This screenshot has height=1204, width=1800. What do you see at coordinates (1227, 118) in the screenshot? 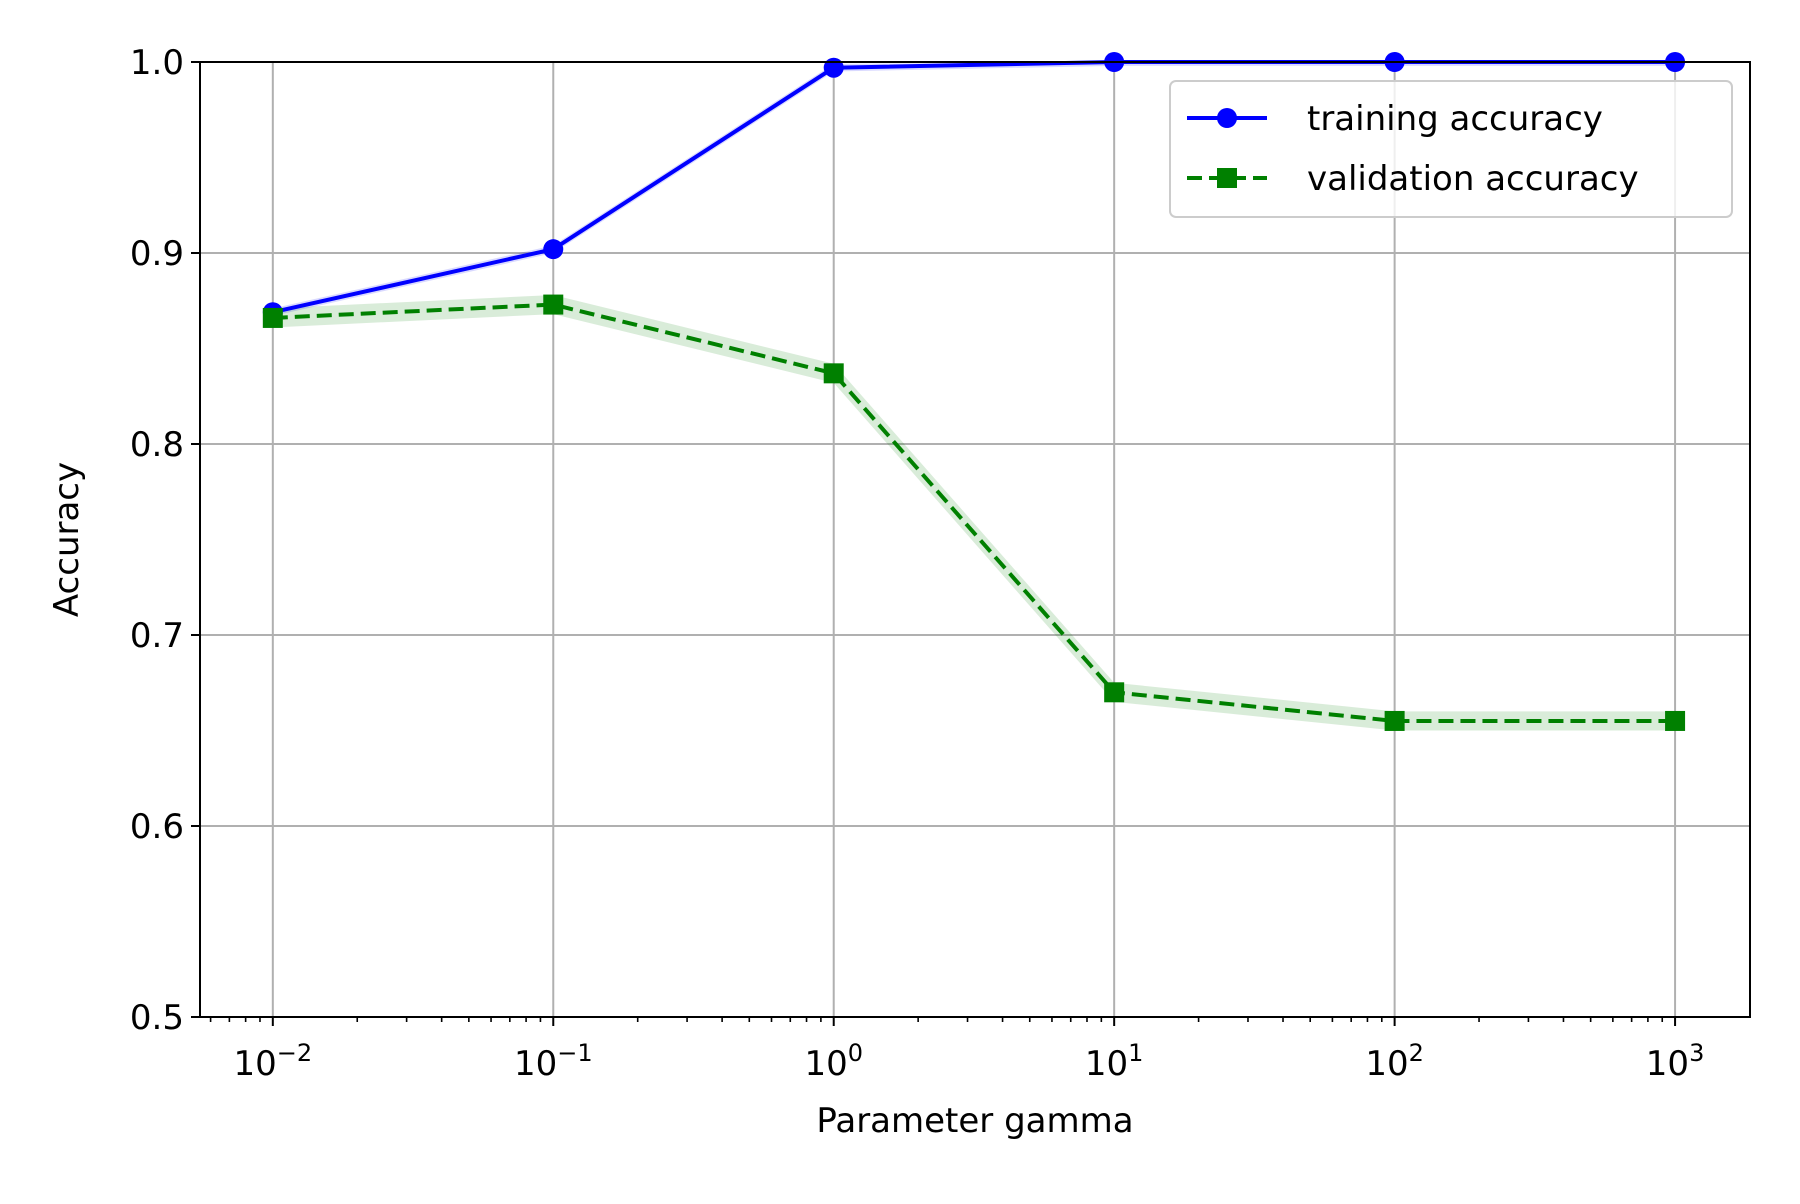
I see `training-legend-marker` at bounding box center [1227, 118].